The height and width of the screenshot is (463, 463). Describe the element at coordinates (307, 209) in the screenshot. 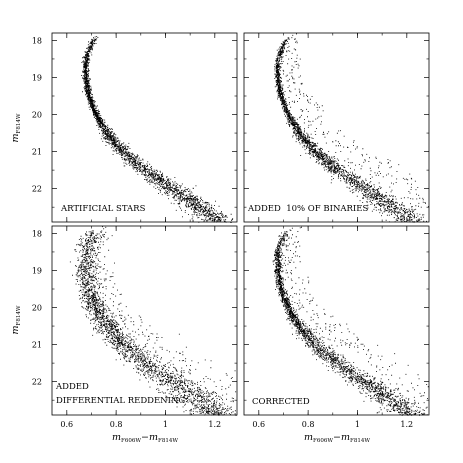

I see `panel-label: ADDED 10% OF BINARIES` at that location.